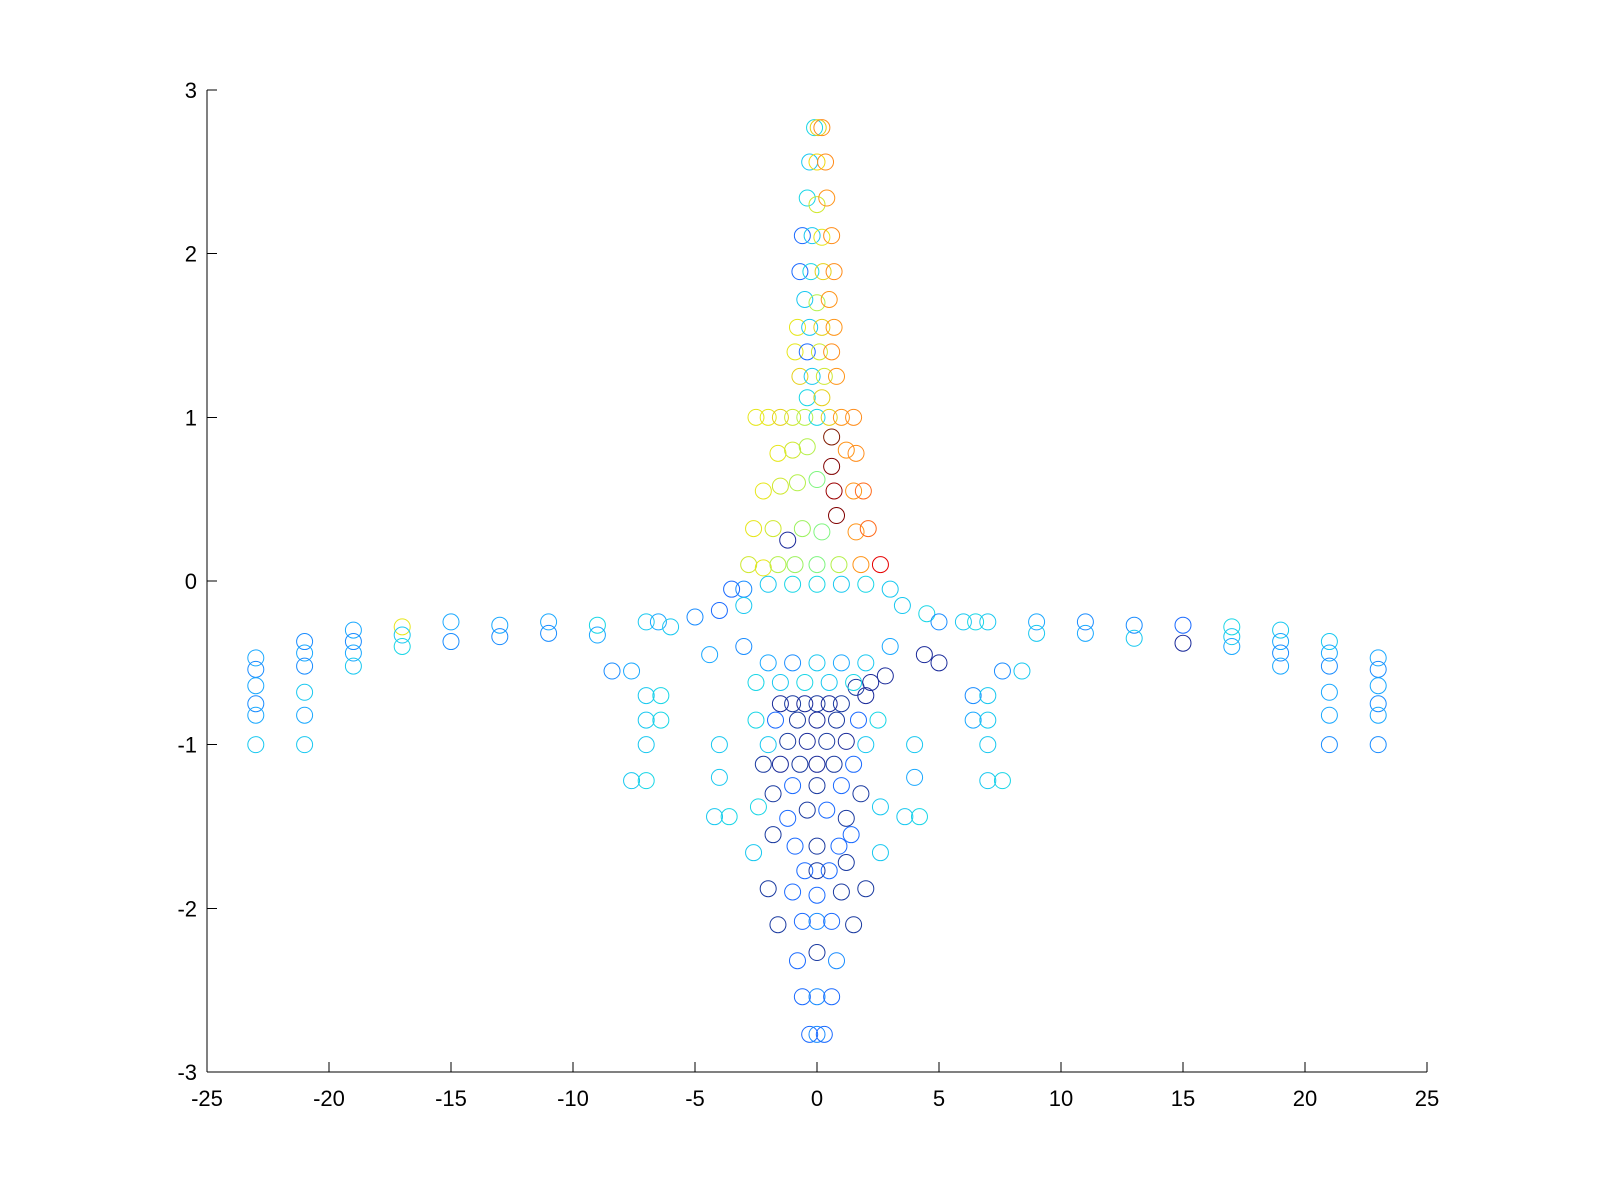 The image size is (1600, 1200). I want to click on y-axis-ticks: -3 -2 -1 0 1 2 3, so click(197, 581).